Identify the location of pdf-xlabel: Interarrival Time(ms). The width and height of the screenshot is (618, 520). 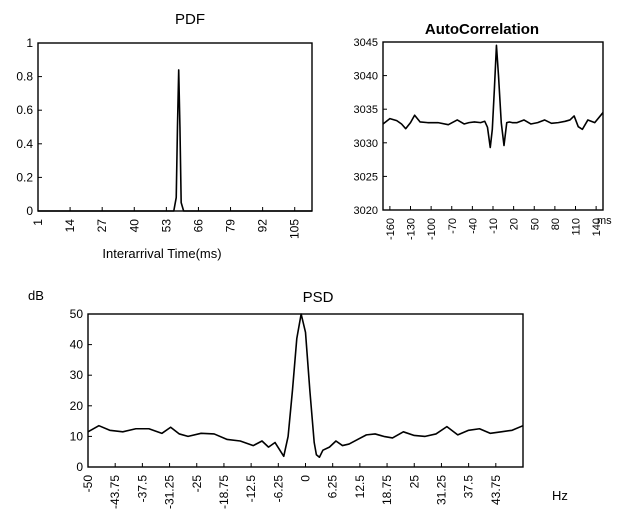
(161, 253).